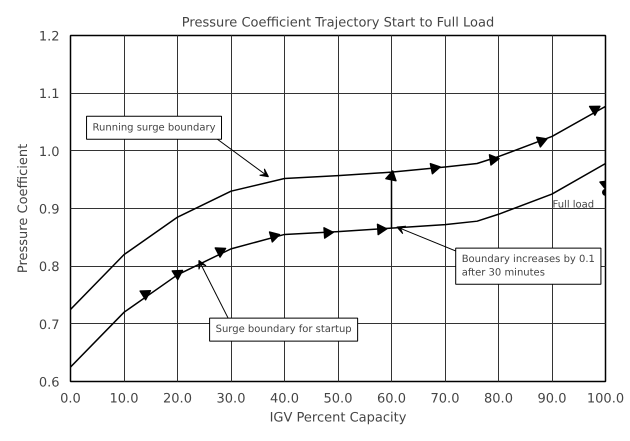 The image size is (630, 441). Describe the element at coordinates (49, 37) in the screenshot. I see `y-tick-label: 1.2` at that location.